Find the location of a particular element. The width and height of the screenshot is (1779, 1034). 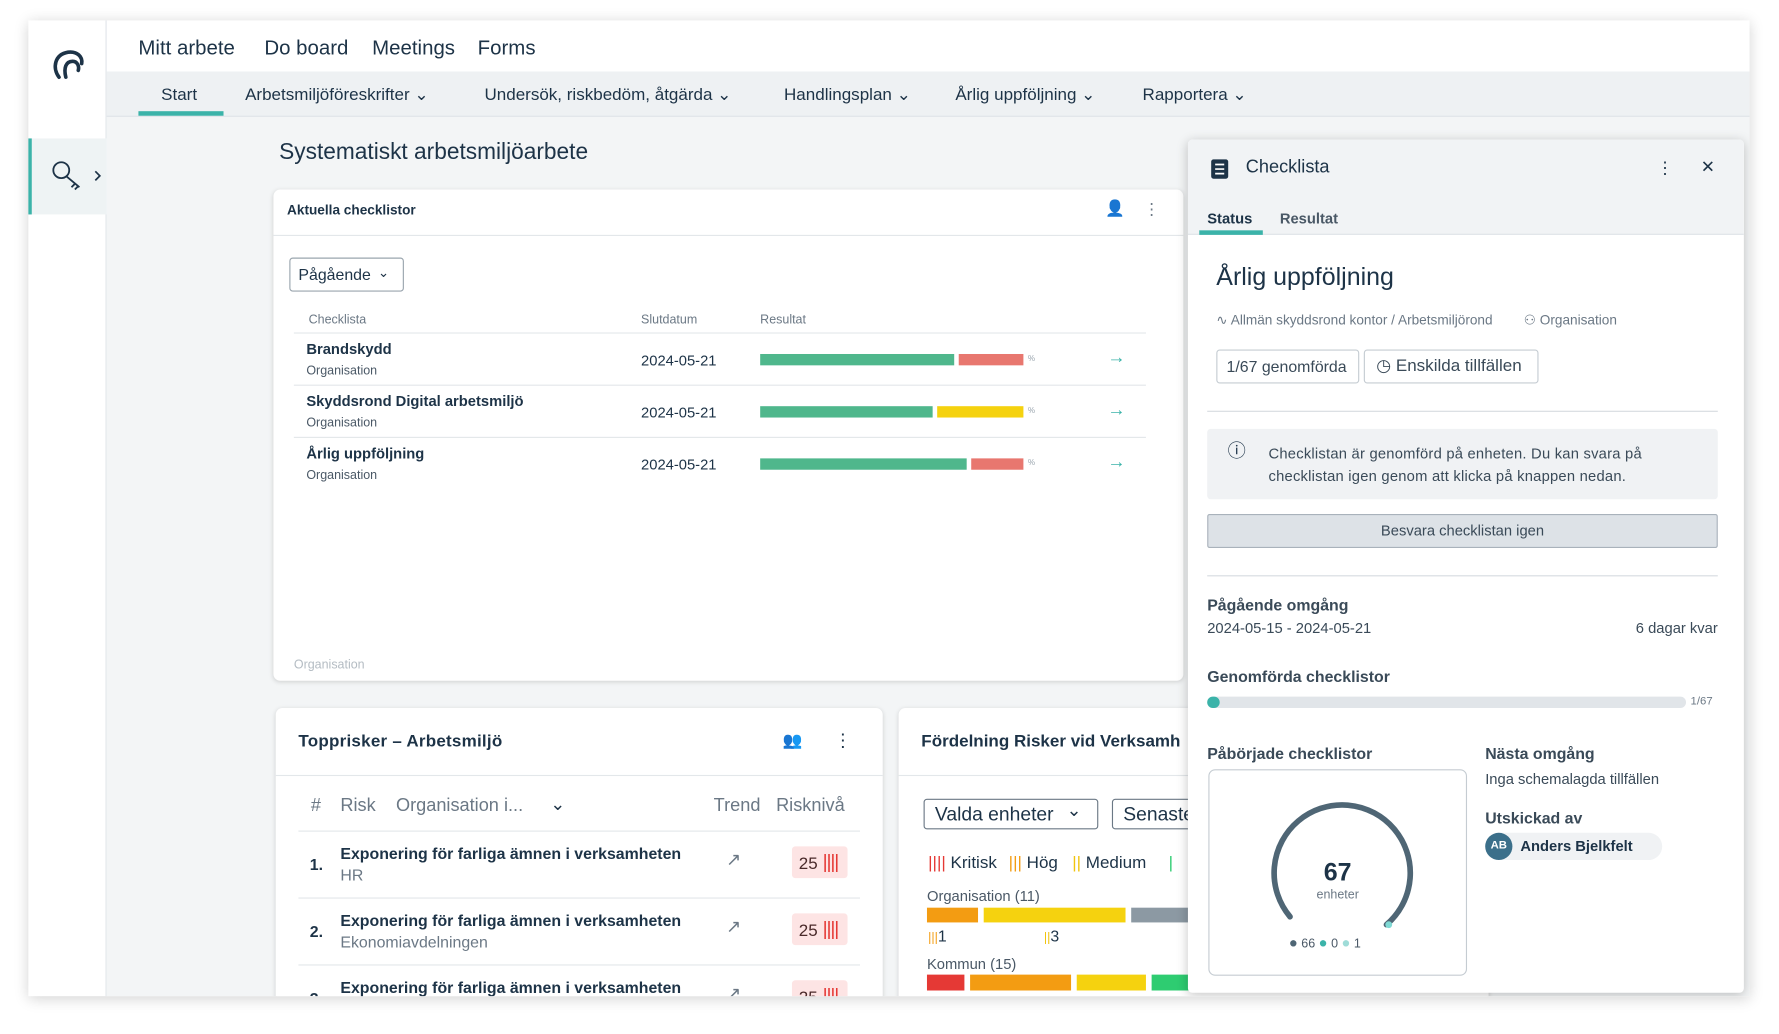

nav-link: Do board is located at coordinates (306, 47).